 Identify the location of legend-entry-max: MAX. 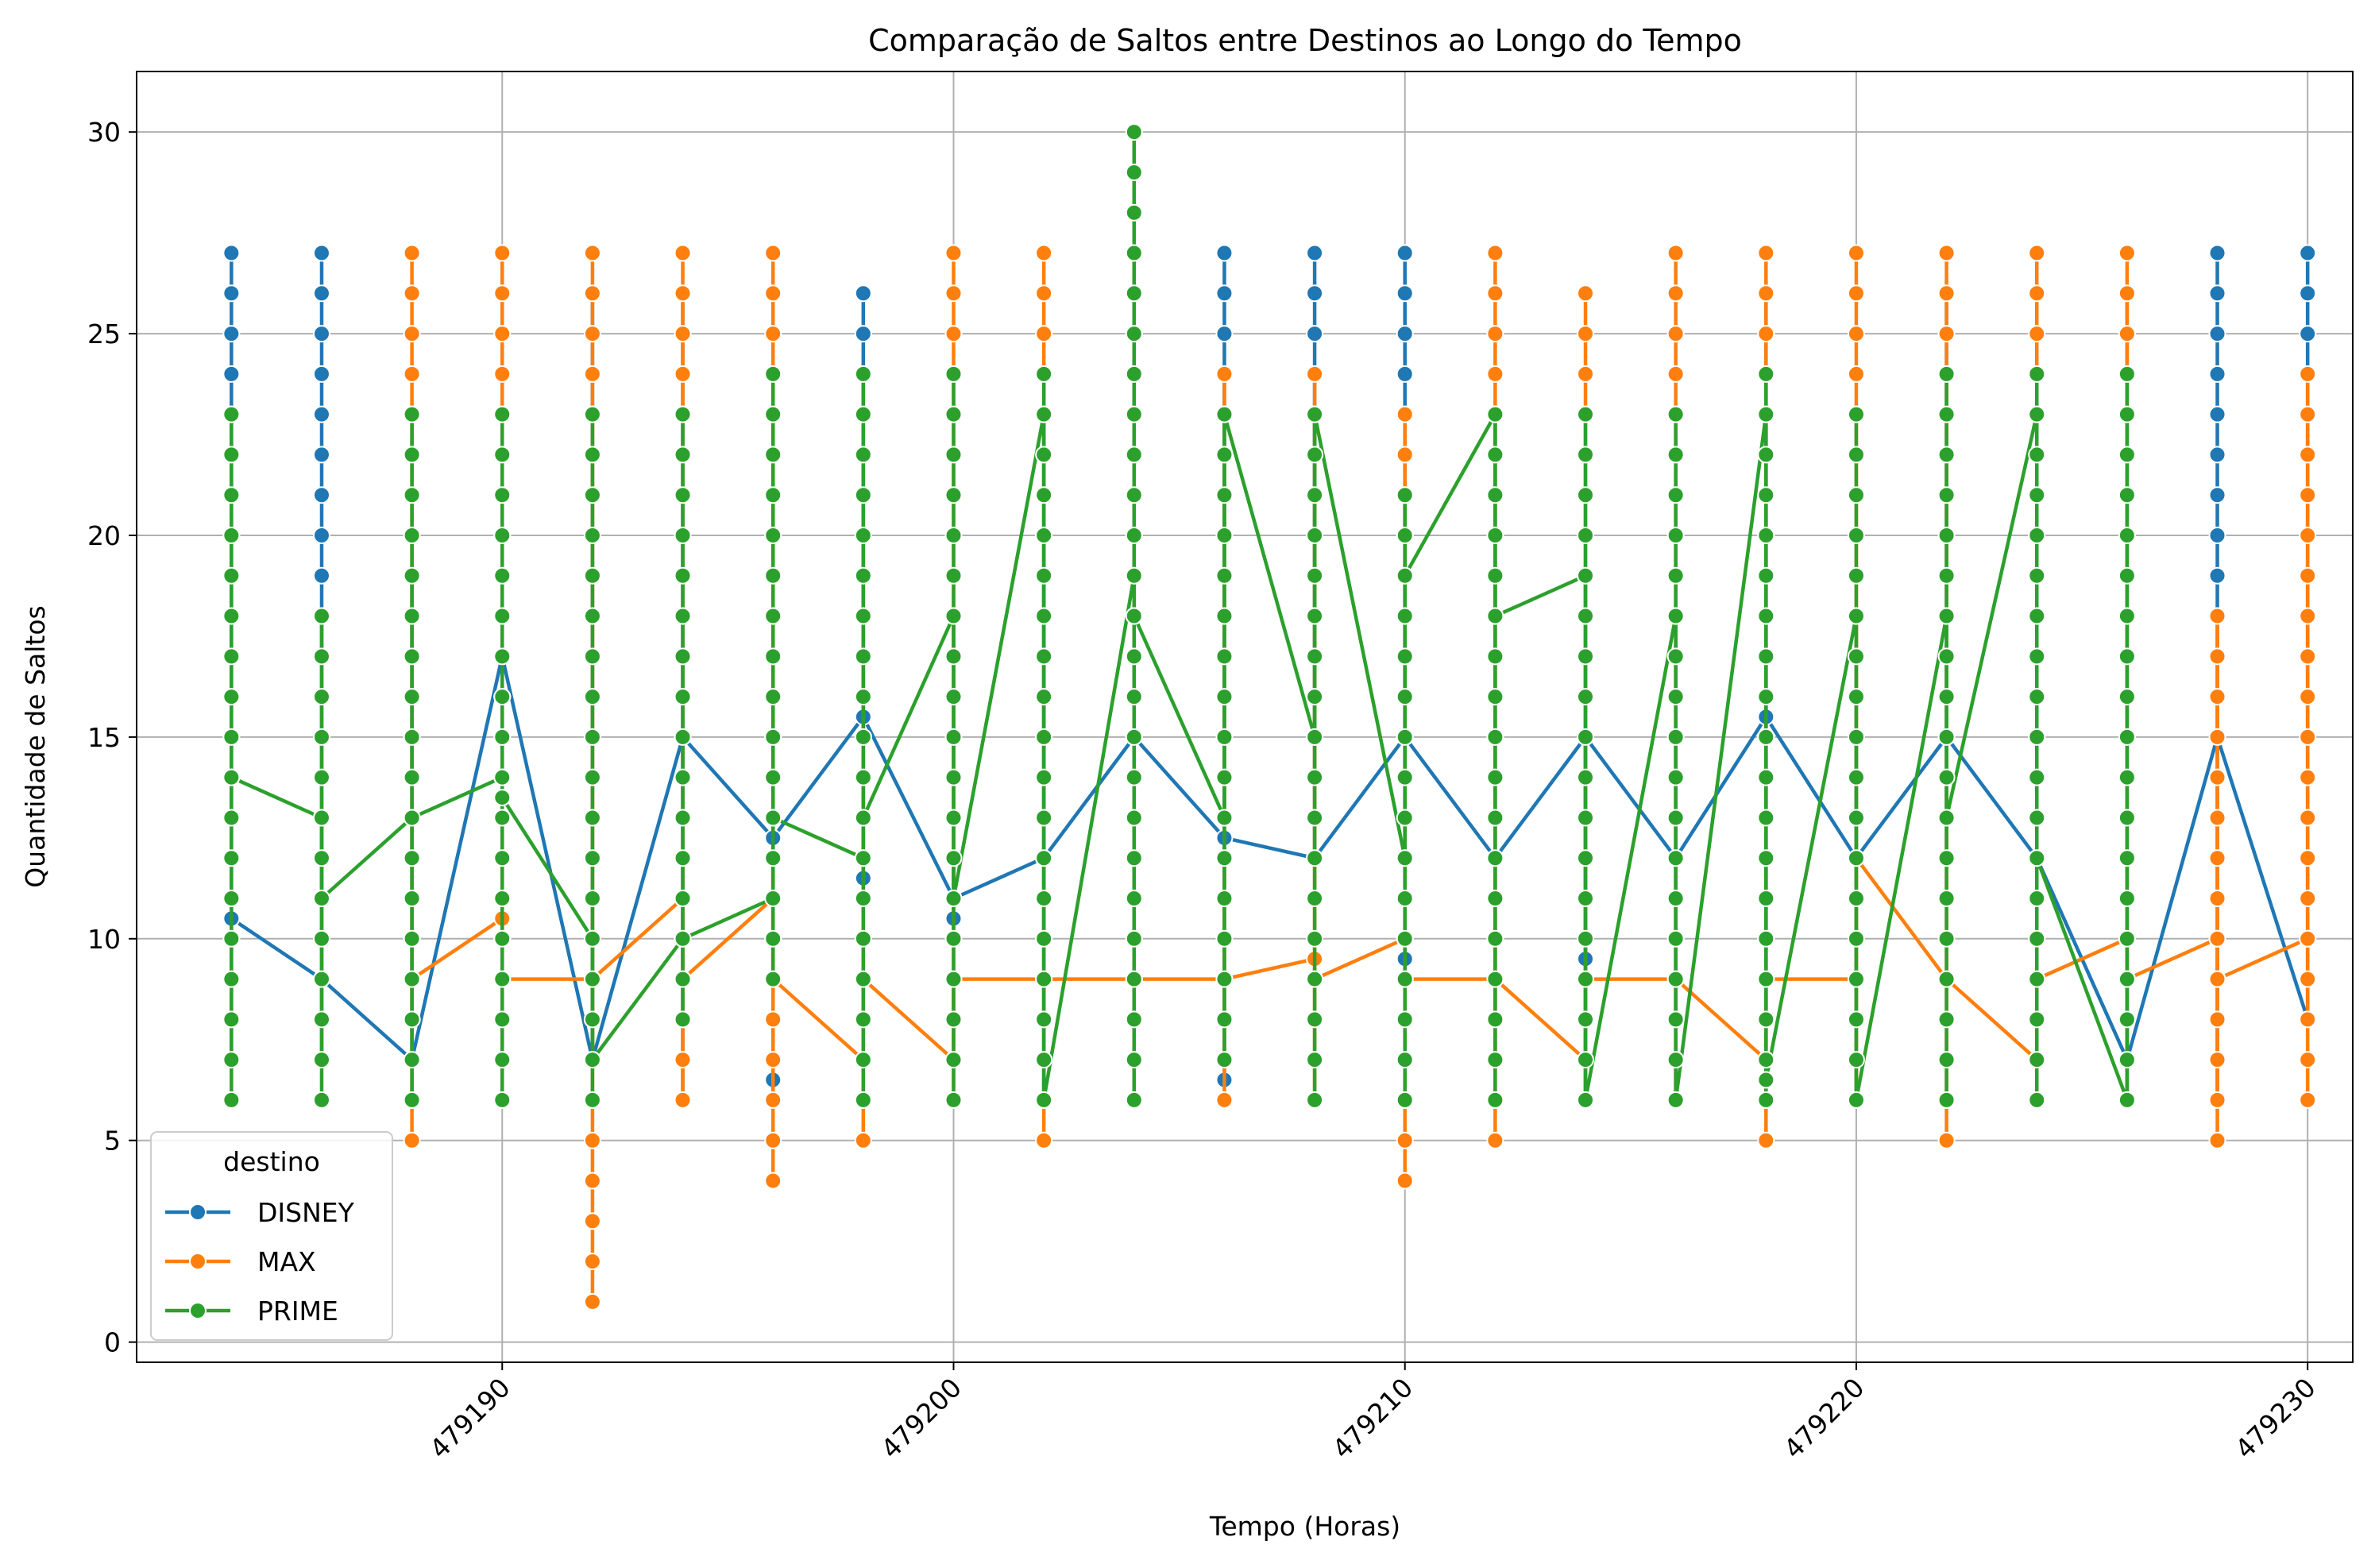
(240, 1261).